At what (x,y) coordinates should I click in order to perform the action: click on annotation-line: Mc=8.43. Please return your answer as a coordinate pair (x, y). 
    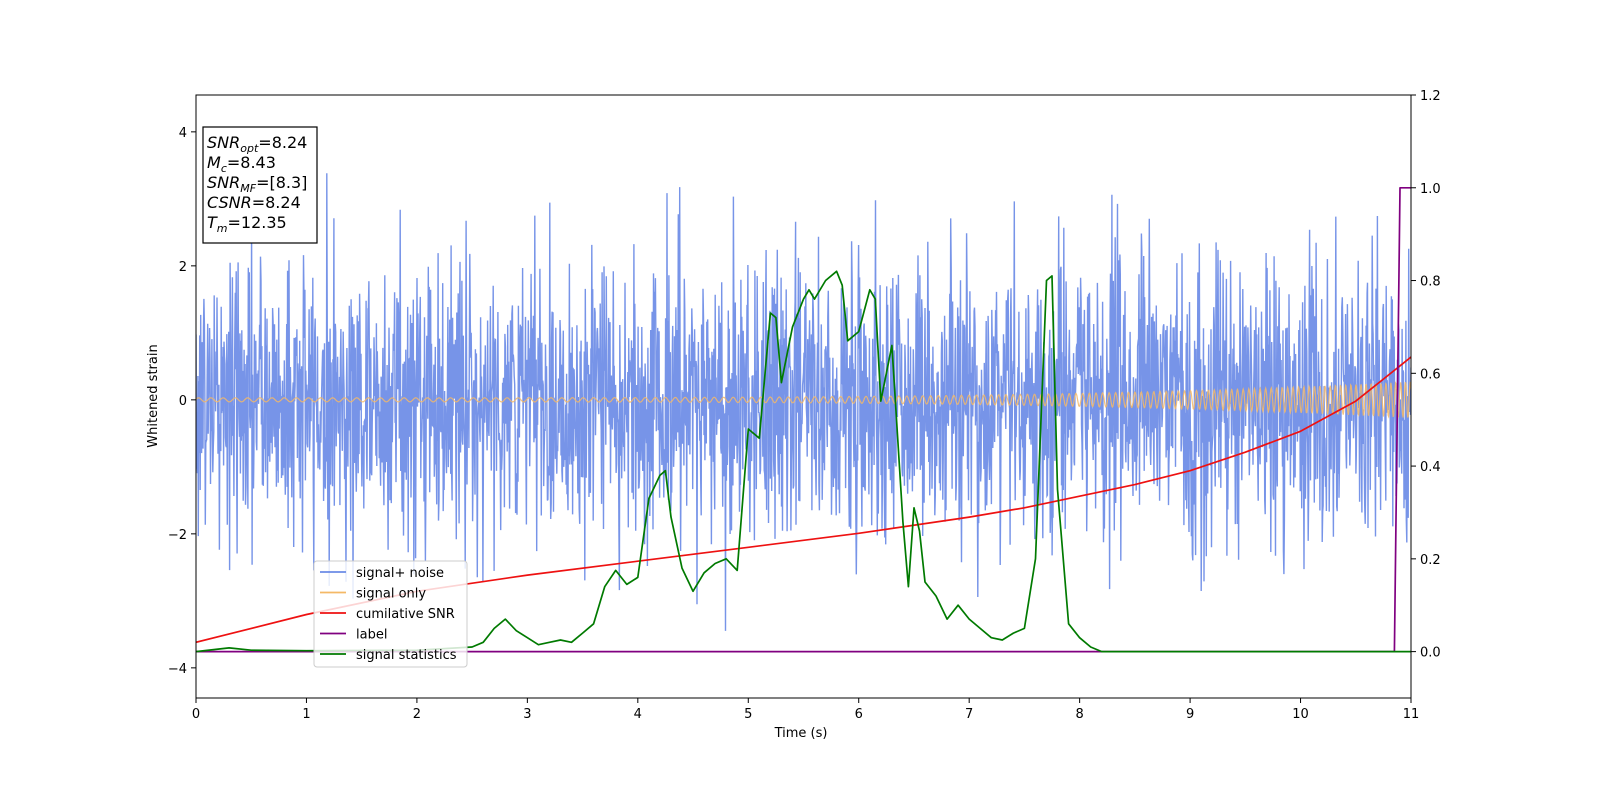
    Looking at the image, I should click on (241, 164).